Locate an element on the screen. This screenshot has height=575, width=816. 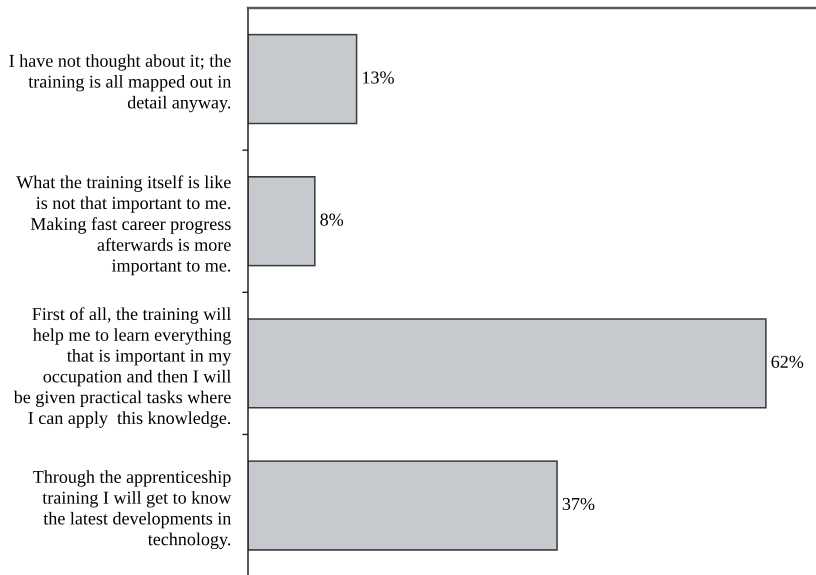
y-tick-label: First of all, the training will help me to learn everything that is important in my occupation and then I will be given practical tasks where I can apply this knowledge. is located at coordinates (123, 367).